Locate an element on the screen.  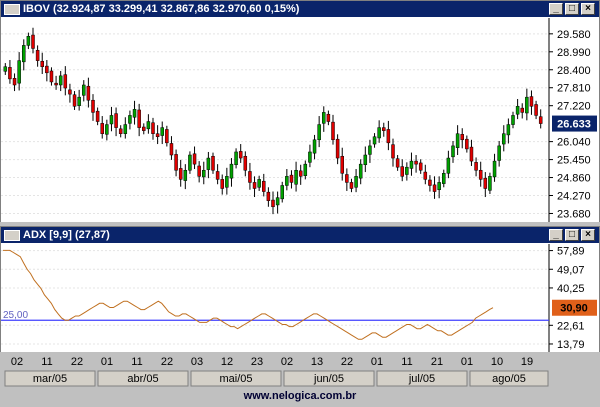
x-day-label: 01 is located at coordinates (467, 362).